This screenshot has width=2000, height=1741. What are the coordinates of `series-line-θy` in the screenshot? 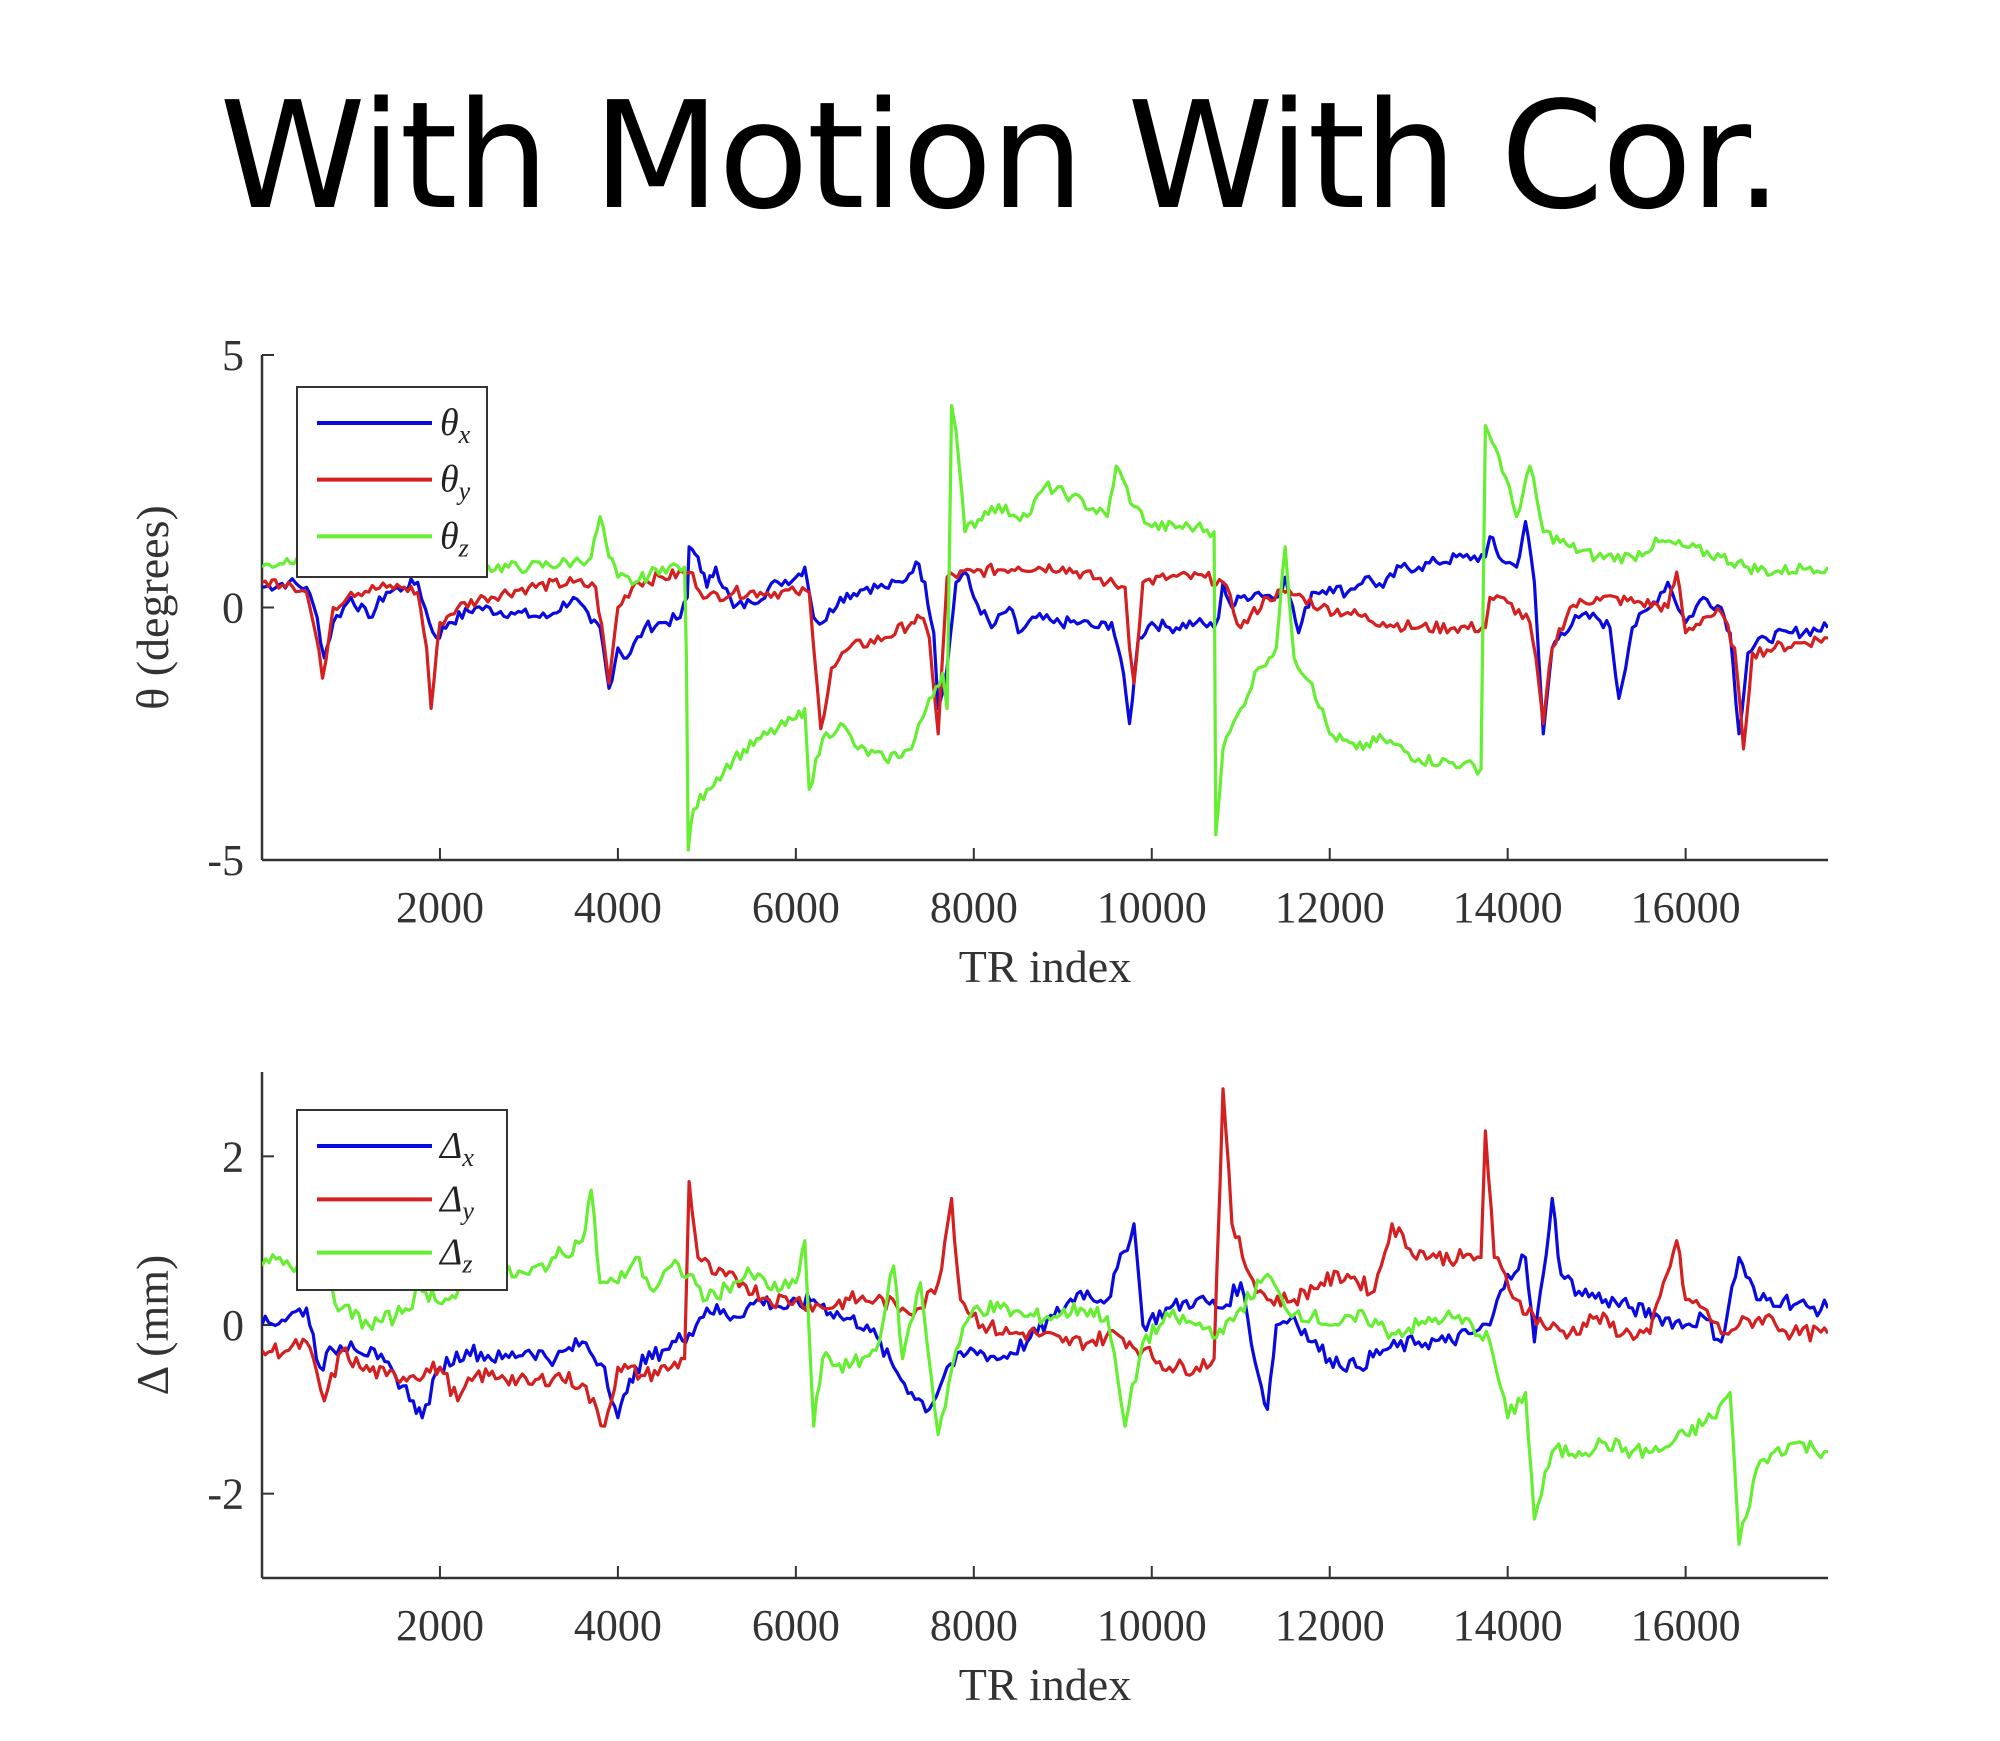 It's located at (1045, 656).